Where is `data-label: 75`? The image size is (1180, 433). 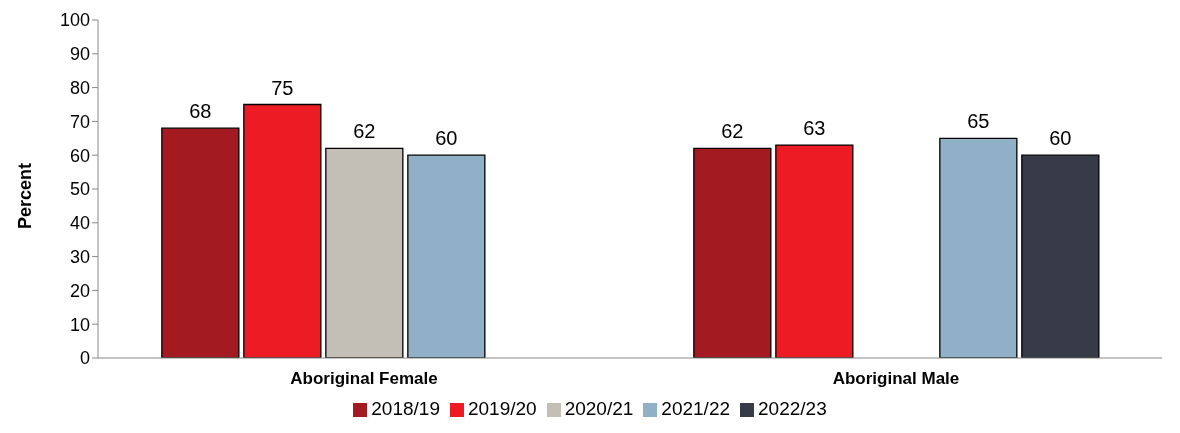 data-label: 75 is located at coordinates (282, 87).